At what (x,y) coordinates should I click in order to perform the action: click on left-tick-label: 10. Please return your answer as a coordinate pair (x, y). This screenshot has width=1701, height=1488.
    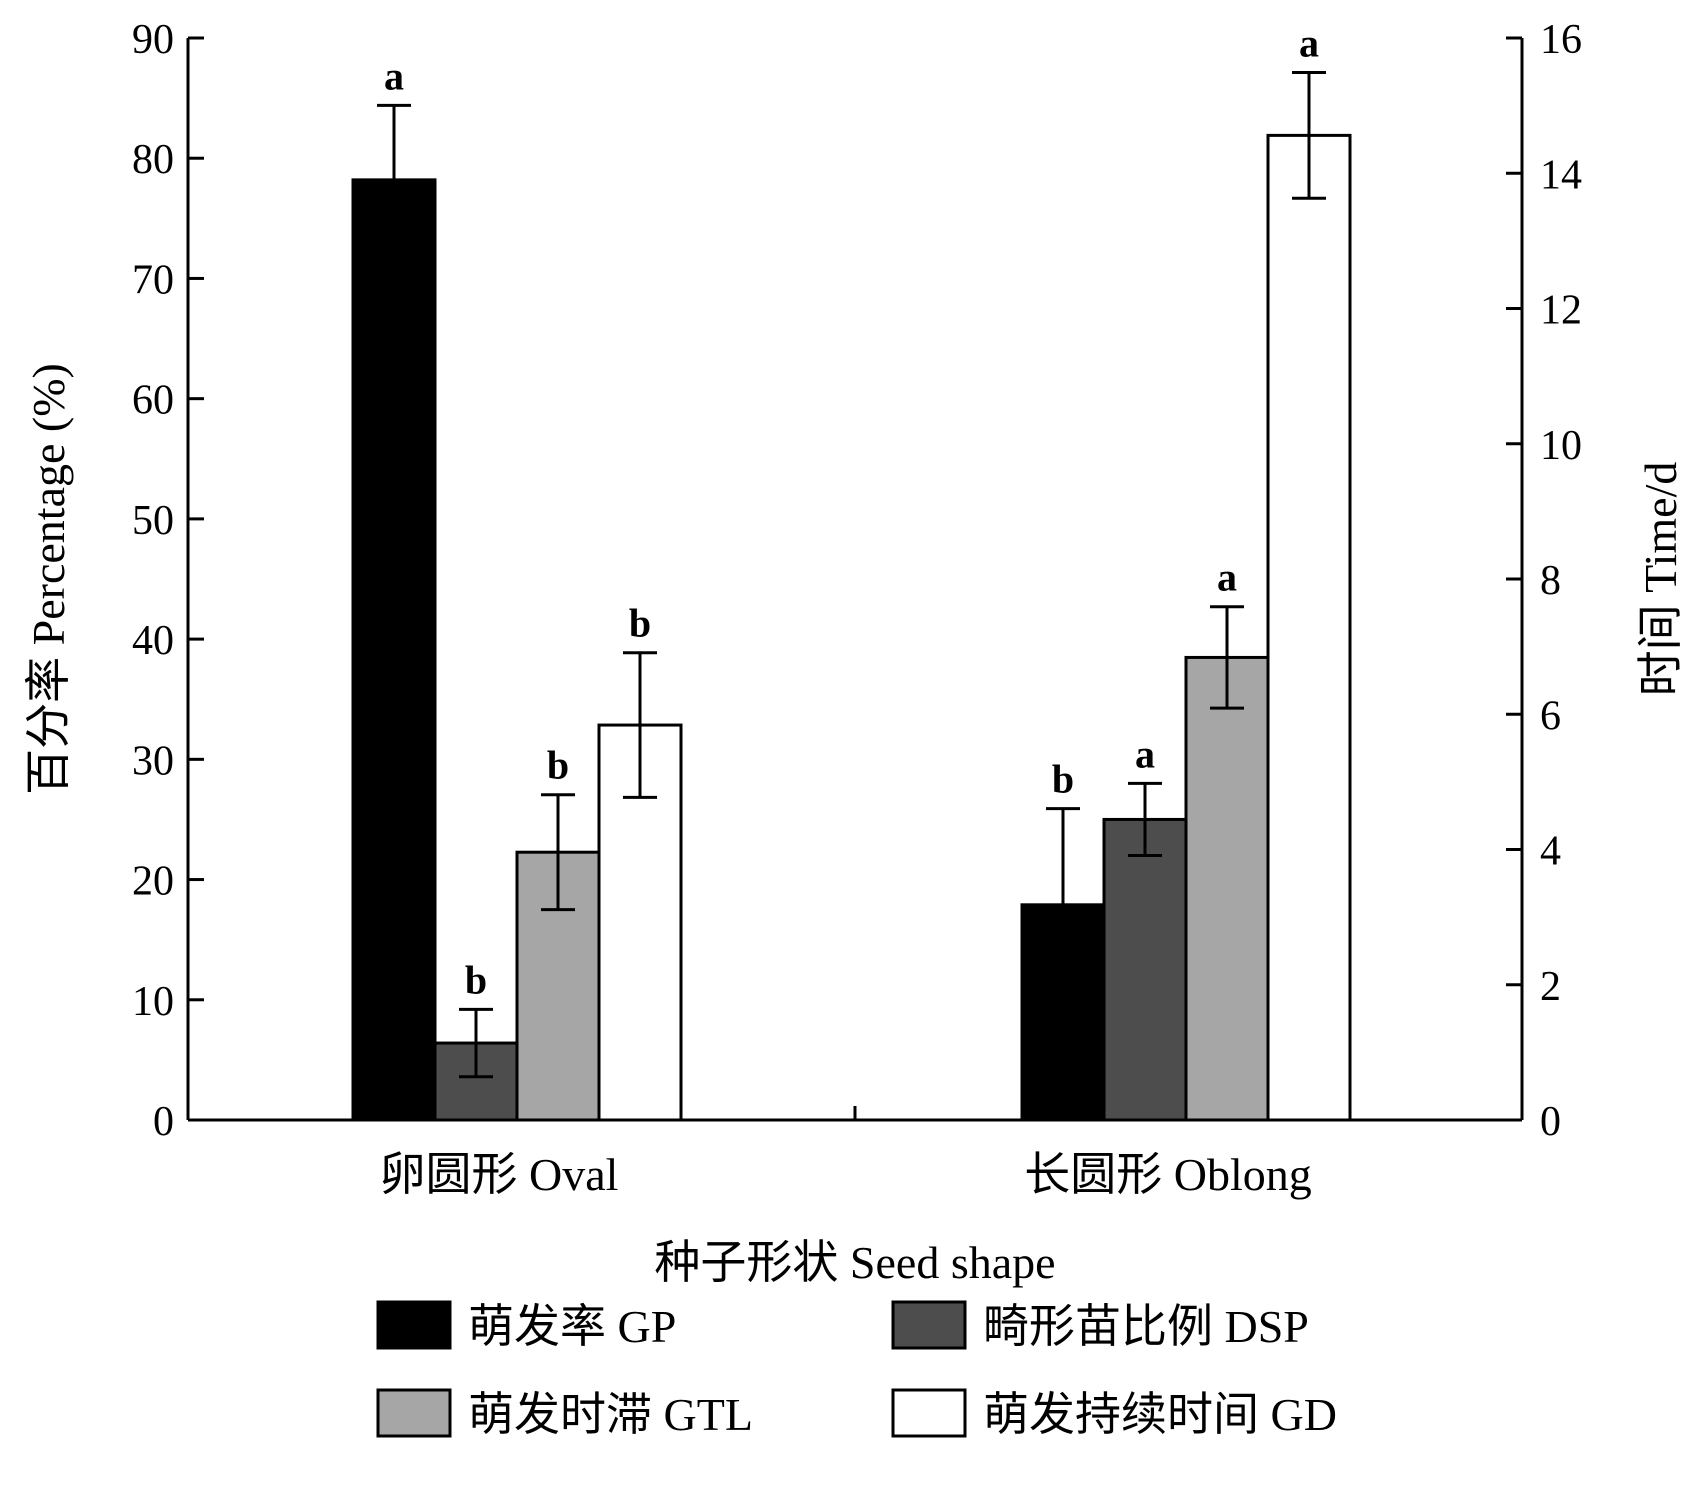
    Looking at the image, I should click on (153, 1002).